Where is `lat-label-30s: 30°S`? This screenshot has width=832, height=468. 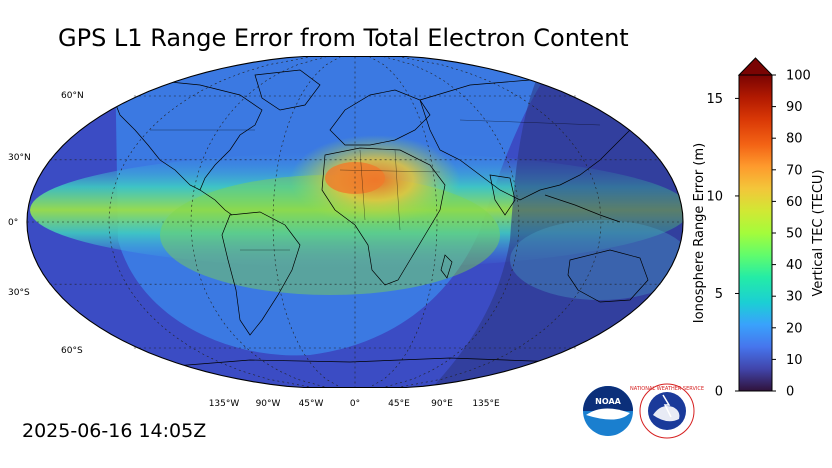
lat-label-30s: 30°S is located at coordinates (19, 293).